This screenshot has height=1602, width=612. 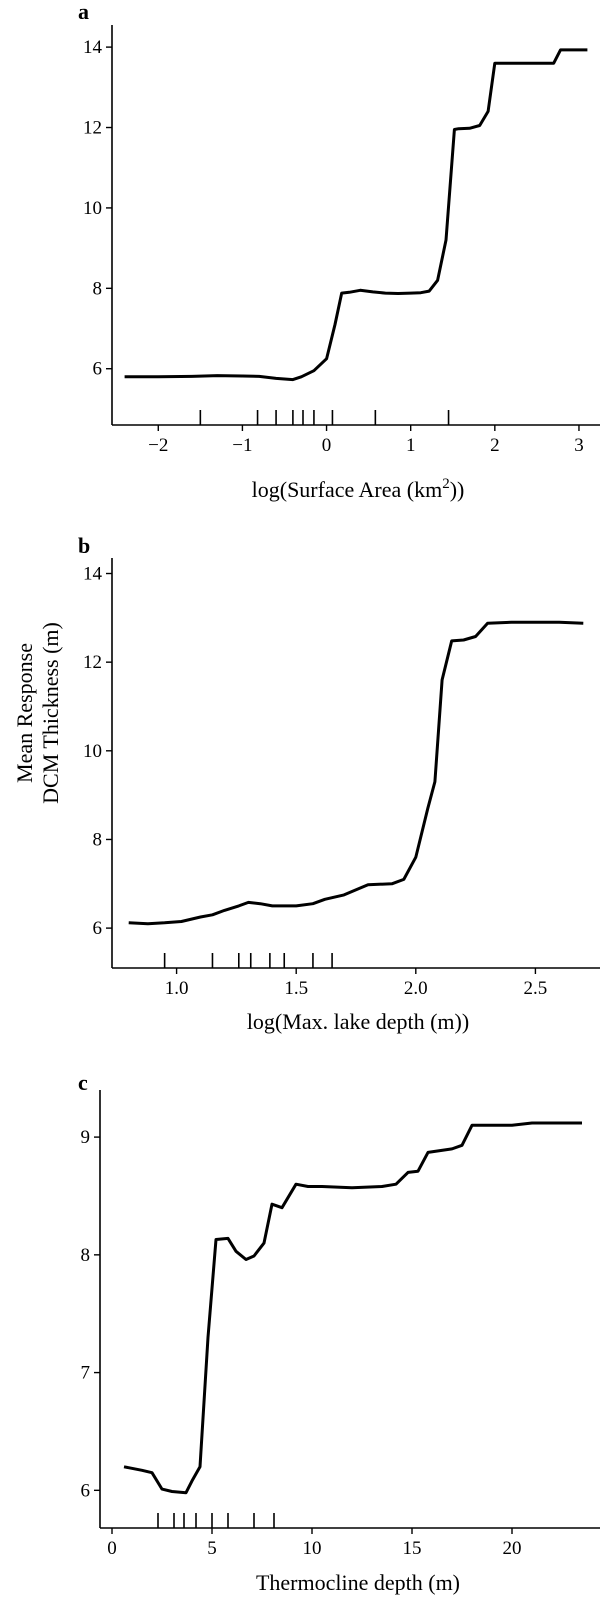 What do you see at coordinates (177, 988) in the screenshot?
I see `x-tick-label: 1.0` at bounding box center [177, 988].